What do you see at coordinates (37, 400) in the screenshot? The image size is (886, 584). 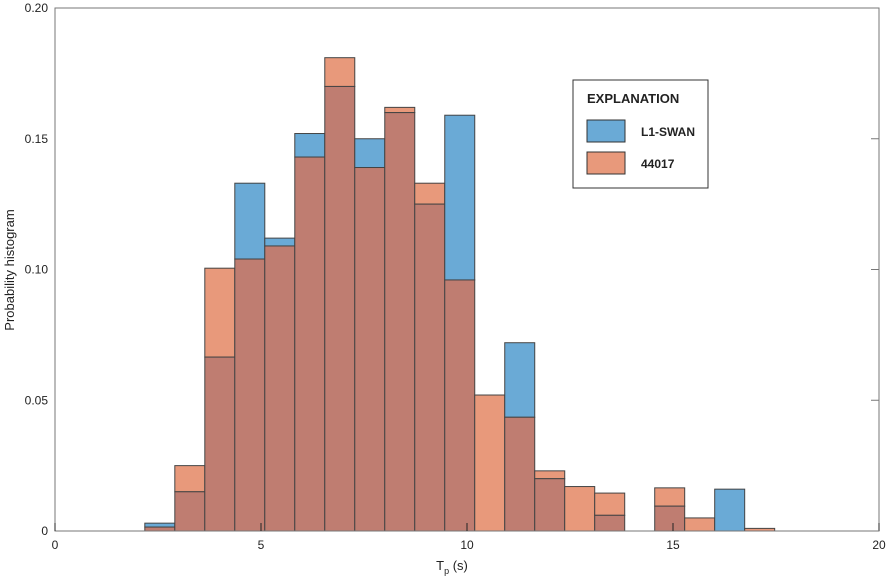 I see `y-tick-label: 0.05` at bounding box center [37, 400].